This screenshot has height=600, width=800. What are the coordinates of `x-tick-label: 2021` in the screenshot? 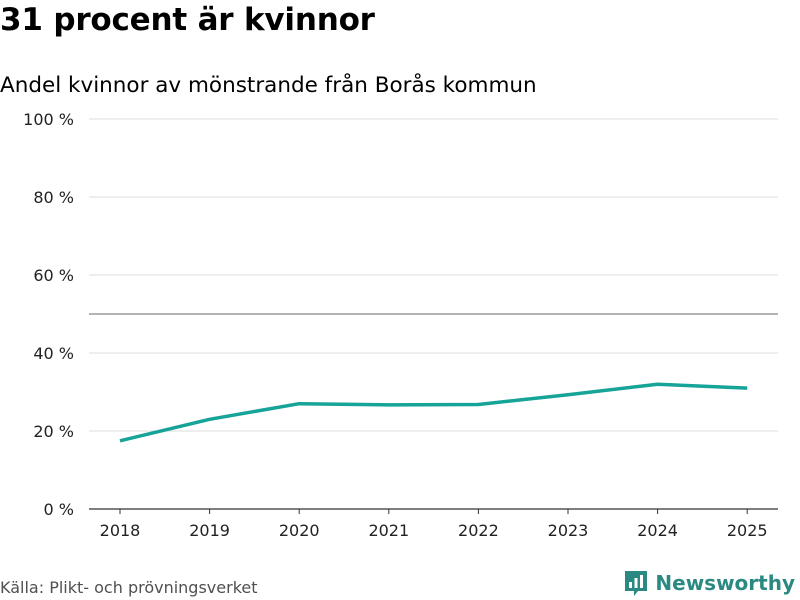 It's located at (388, 530).